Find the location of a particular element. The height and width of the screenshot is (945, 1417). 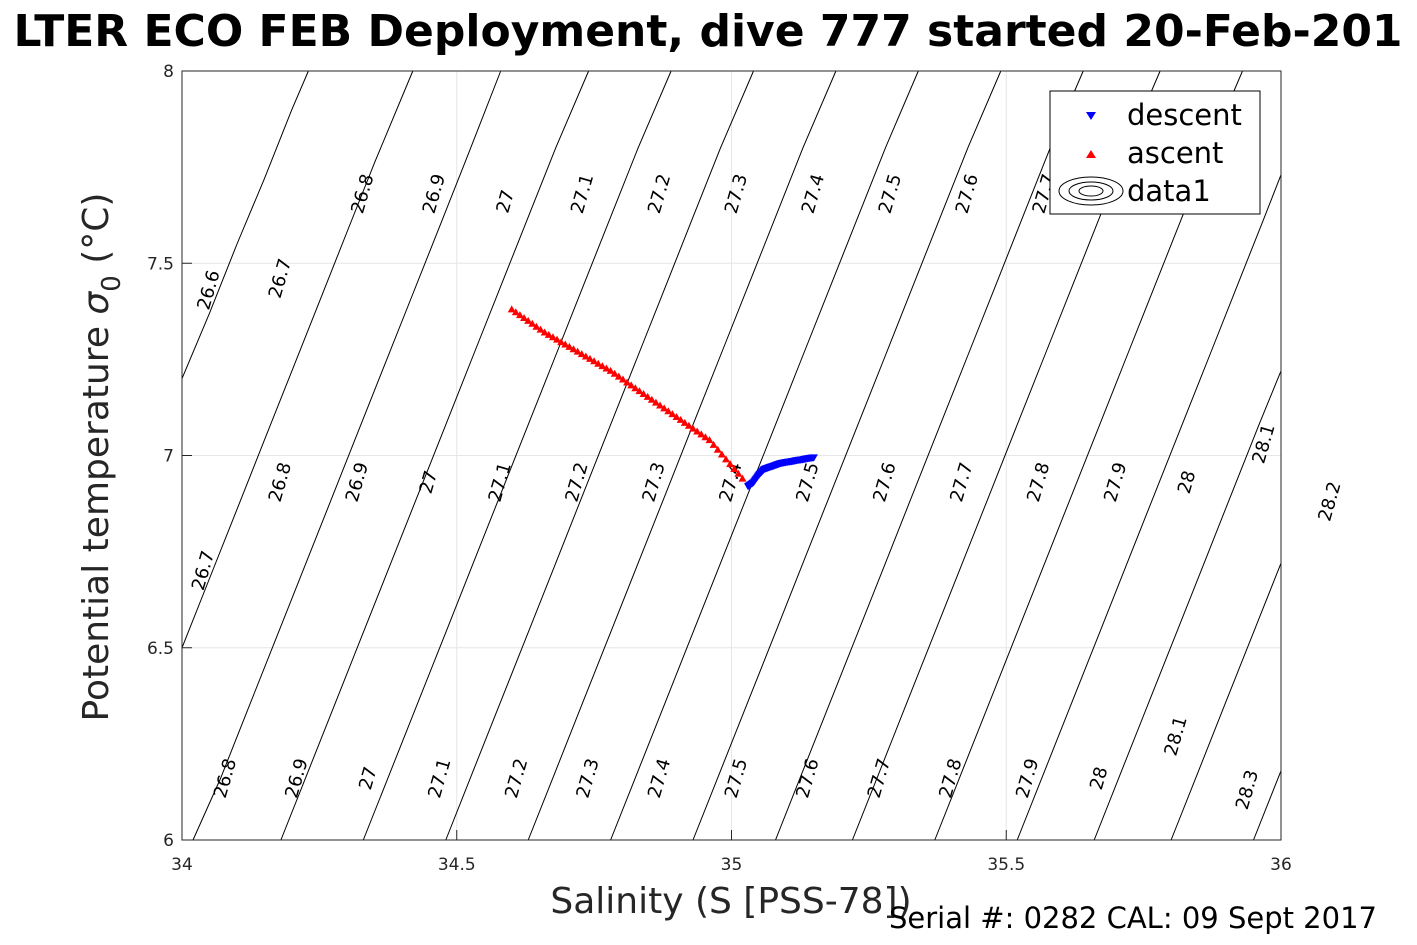

contour-line-26.6 is located at coordinates (245, 224).